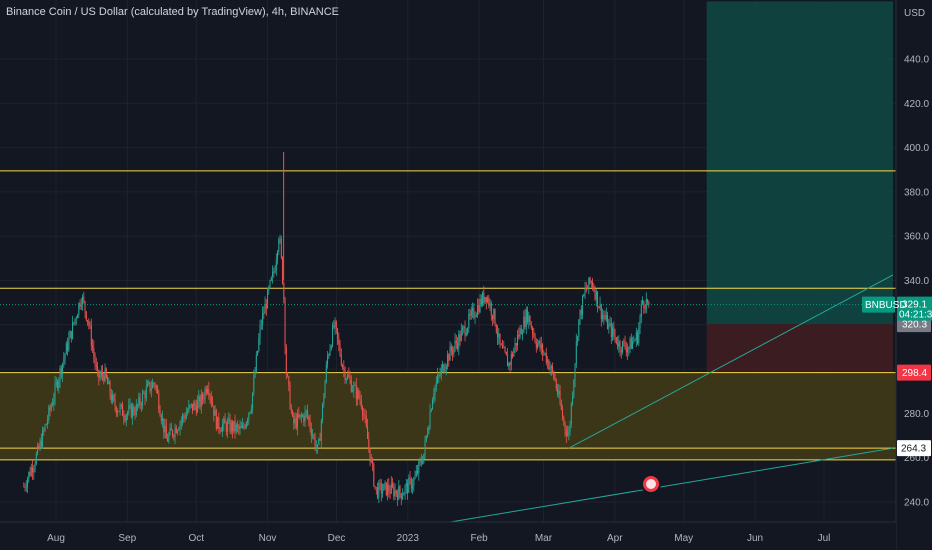 Image resolution: width=932 pixels, height=550 pixels. What do you see at coordinates (799, 348) in the screenshot?
I see `position-loss-zone` at bounding box center [799, 348].